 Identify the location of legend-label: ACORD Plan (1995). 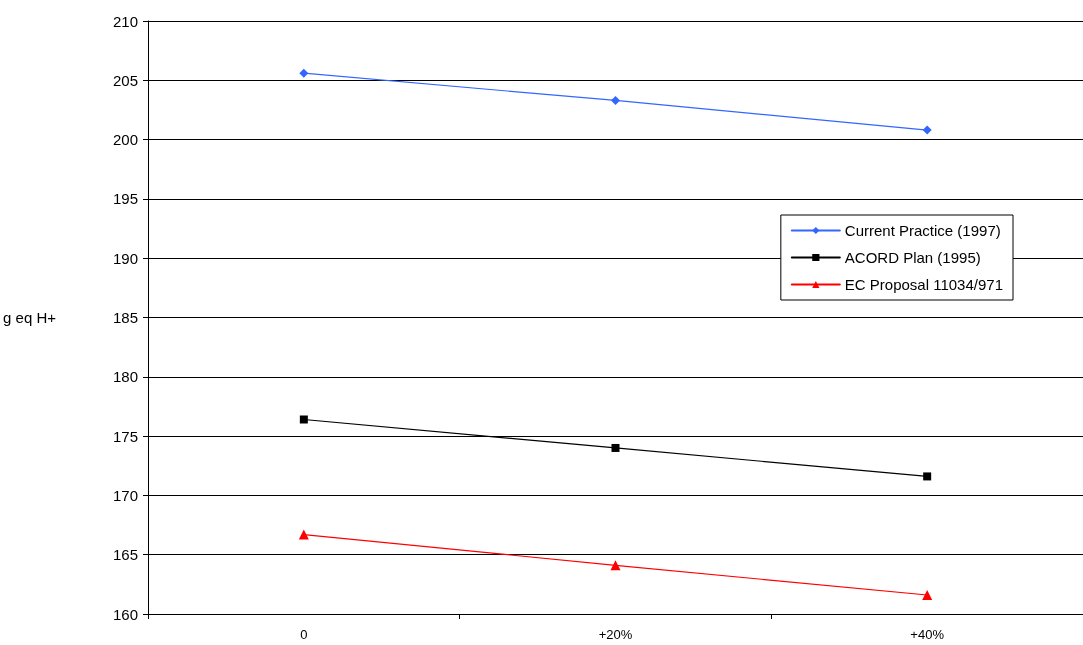
(912, 257).